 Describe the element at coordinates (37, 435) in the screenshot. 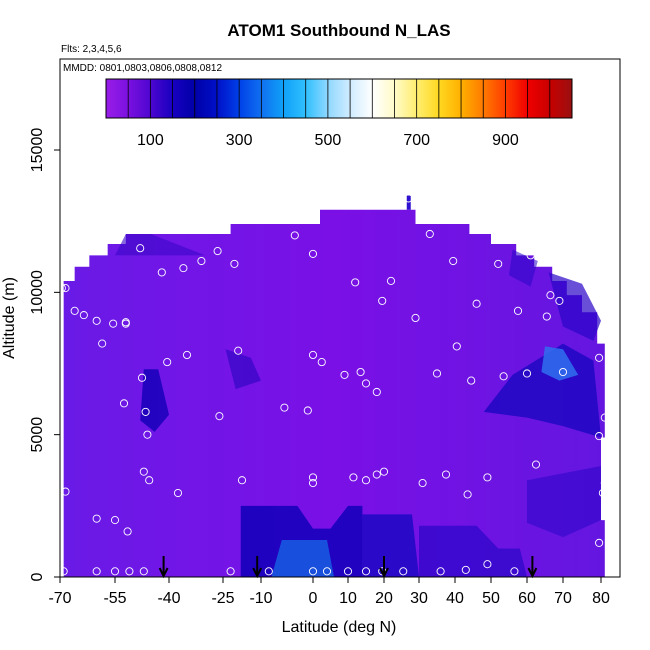

I see `y-tick-label: 5000` at that location.